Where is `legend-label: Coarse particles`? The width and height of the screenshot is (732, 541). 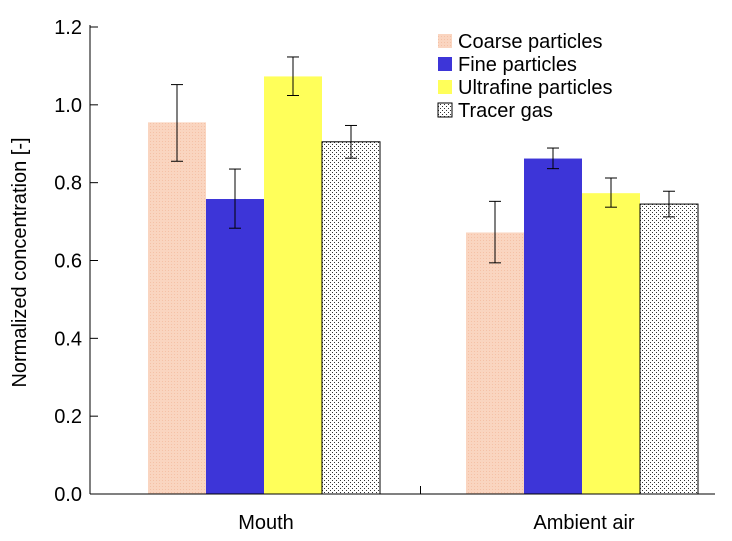
legend-label: Coarse particles is located at coordinates (530, 42).